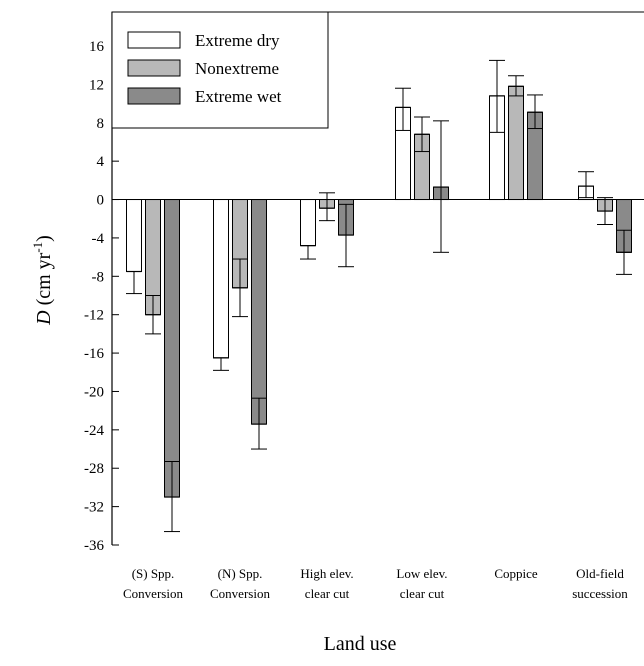  What do you see at coordinates (326, 573) in the screenshot?
I see `x-category-label: High elev.` at bounding box center [326, 573].